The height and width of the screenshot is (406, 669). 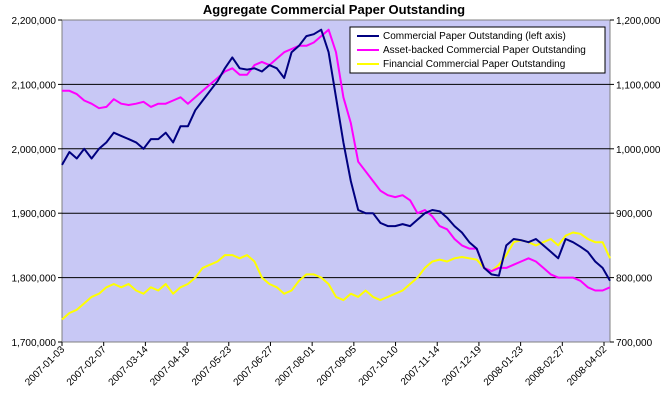 I want to click on legend-label-commercial: Commercial Paper Outstanding (left axis), so click(x=474, y=36).